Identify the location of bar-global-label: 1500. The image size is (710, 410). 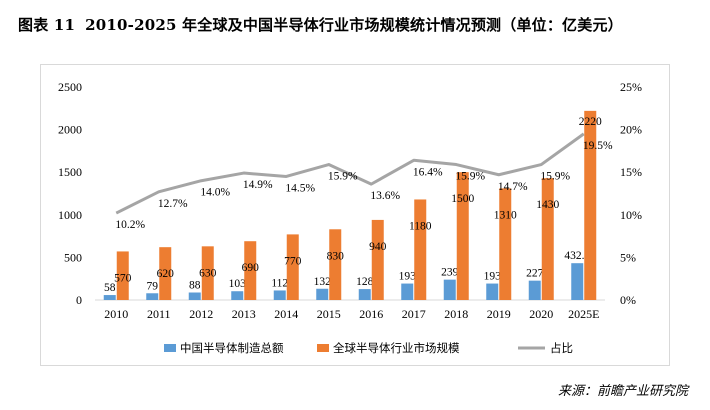
(462, 199).